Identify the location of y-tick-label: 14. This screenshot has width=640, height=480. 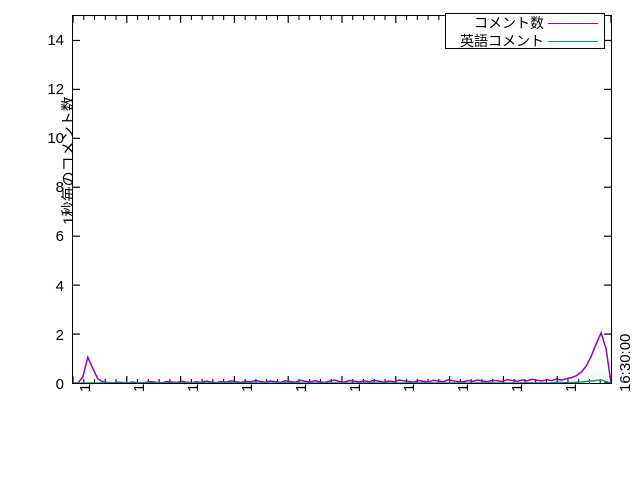
(55, 40).